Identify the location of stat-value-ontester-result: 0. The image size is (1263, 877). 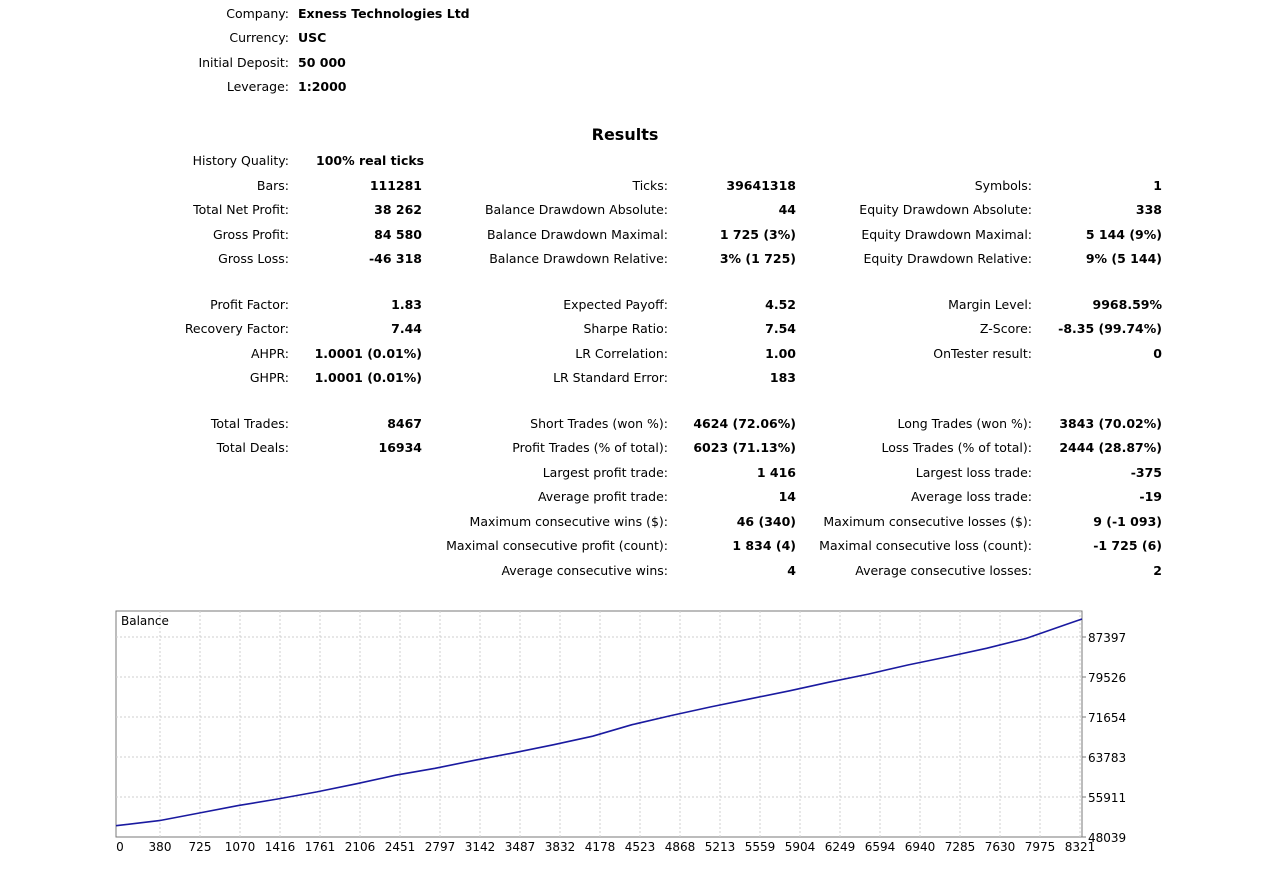
(1157, 353).